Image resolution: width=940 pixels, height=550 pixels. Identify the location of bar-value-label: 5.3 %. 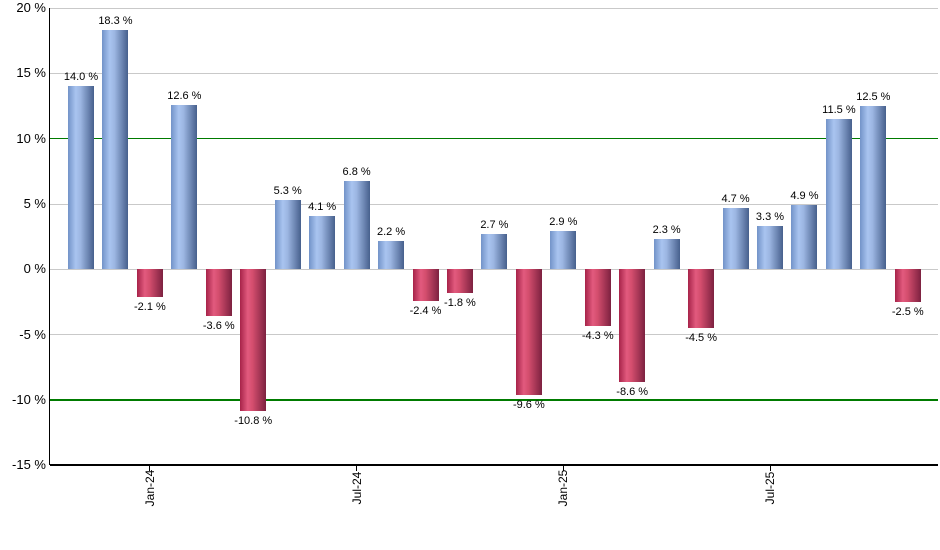
(287, 191).